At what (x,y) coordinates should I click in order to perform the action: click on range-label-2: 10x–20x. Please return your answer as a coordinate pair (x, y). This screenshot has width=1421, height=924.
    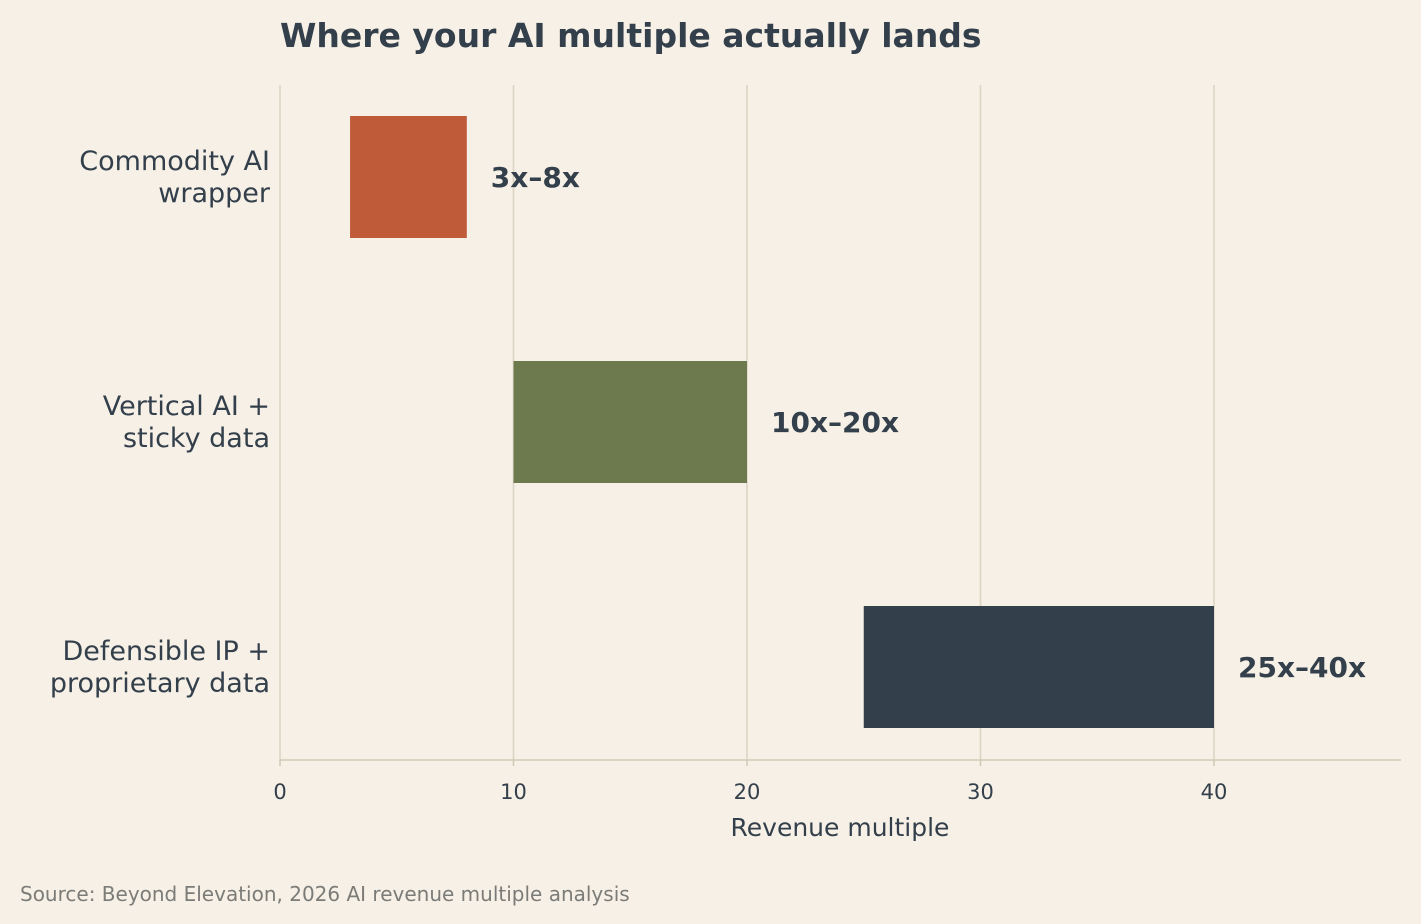
    Looking at the image, I should click on (835, 422).